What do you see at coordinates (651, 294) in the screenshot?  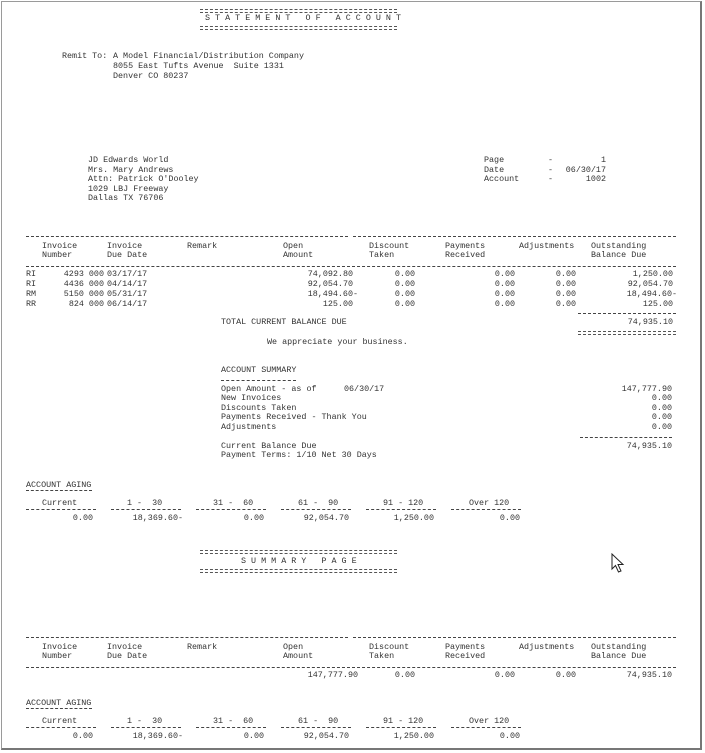 I see `invoice-outstanding: 18,494.60-` at bounding box center [651, 294].